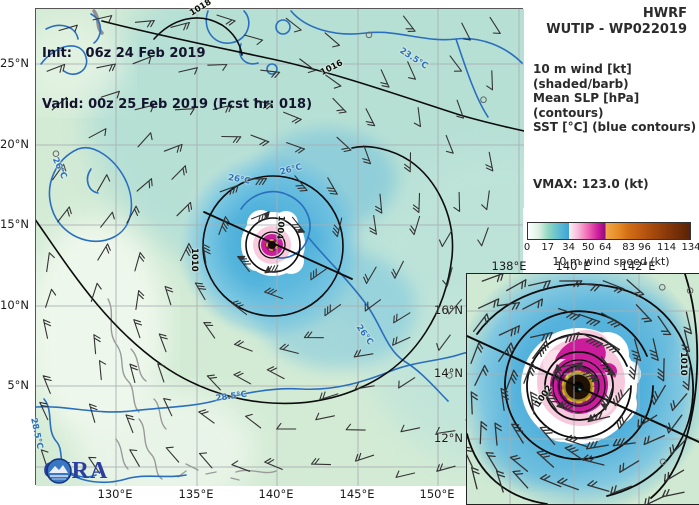 Image resolution: width=699 pixels, height=505 pixels. I want to click on main-ytick-1: 20°N, so click(14, 144).